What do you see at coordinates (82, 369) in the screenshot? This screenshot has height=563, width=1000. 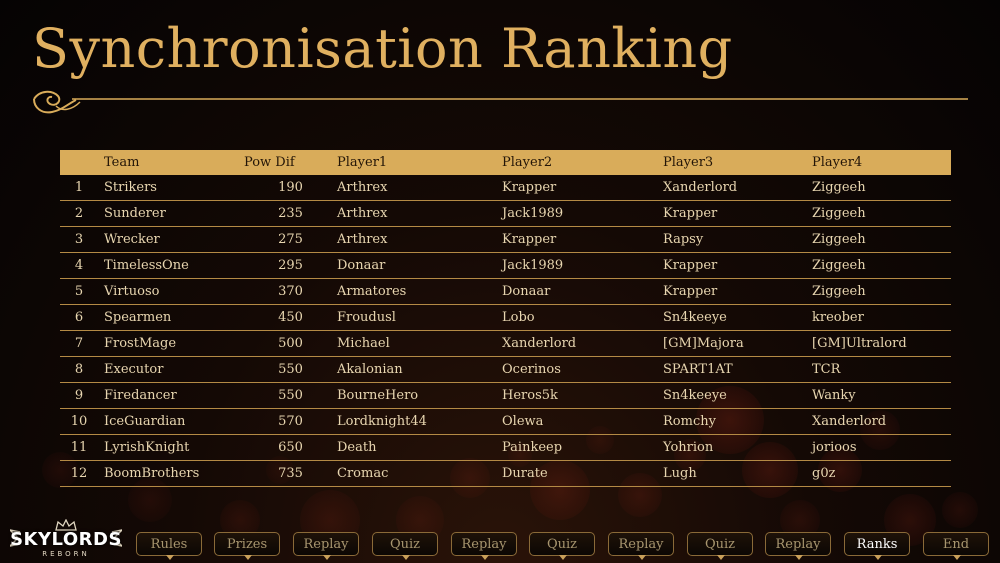 I see `cell-rank: 8` at bounding box center [82, 369].